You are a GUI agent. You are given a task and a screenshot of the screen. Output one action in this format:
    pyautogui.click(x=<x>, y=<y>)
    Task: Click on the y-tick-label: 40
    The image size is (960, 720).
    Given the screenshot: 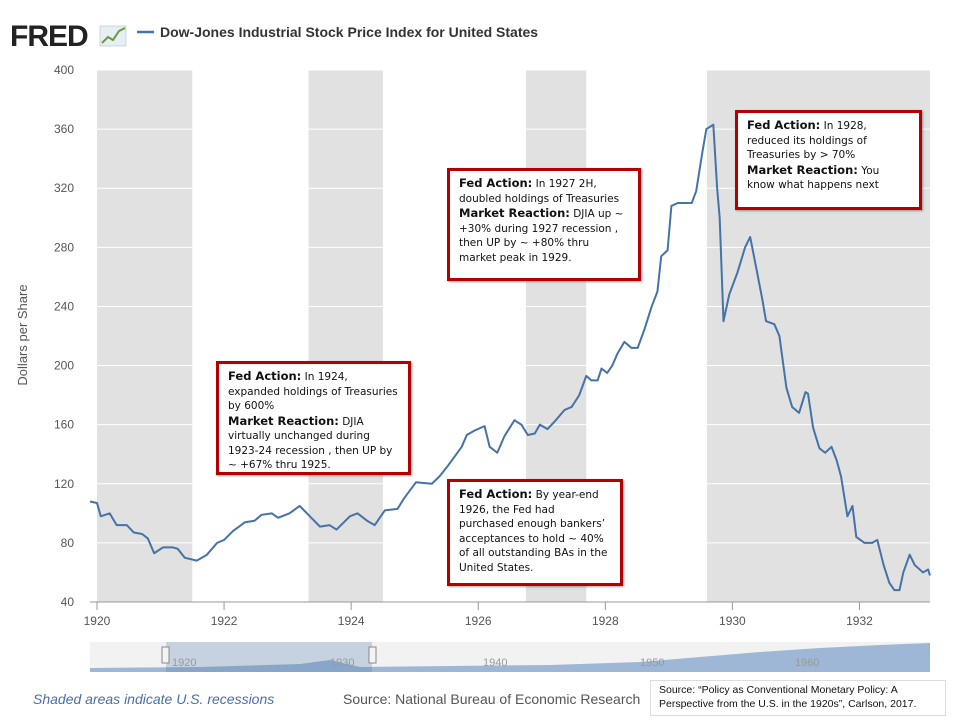 What is the action you would take?
    pyautogui.click(x=68, y=602)
    